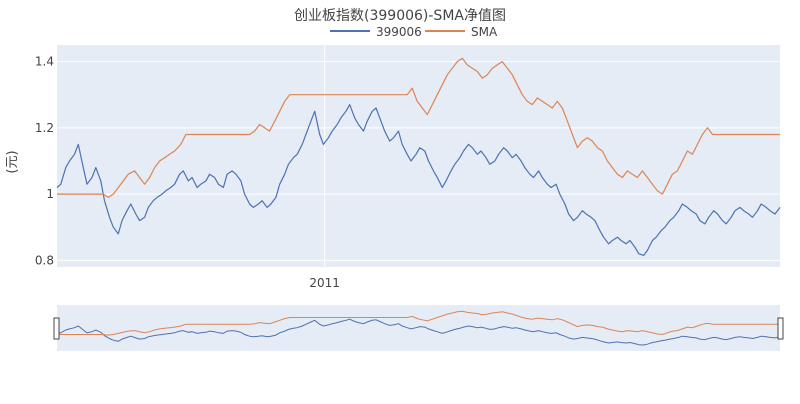 The width and height of the screenshot is (800, 404). What do you see at coordinates (44, 62) in the screenshot?
I see `y-tick-label: 1.4` at bounding box center [44, 62].